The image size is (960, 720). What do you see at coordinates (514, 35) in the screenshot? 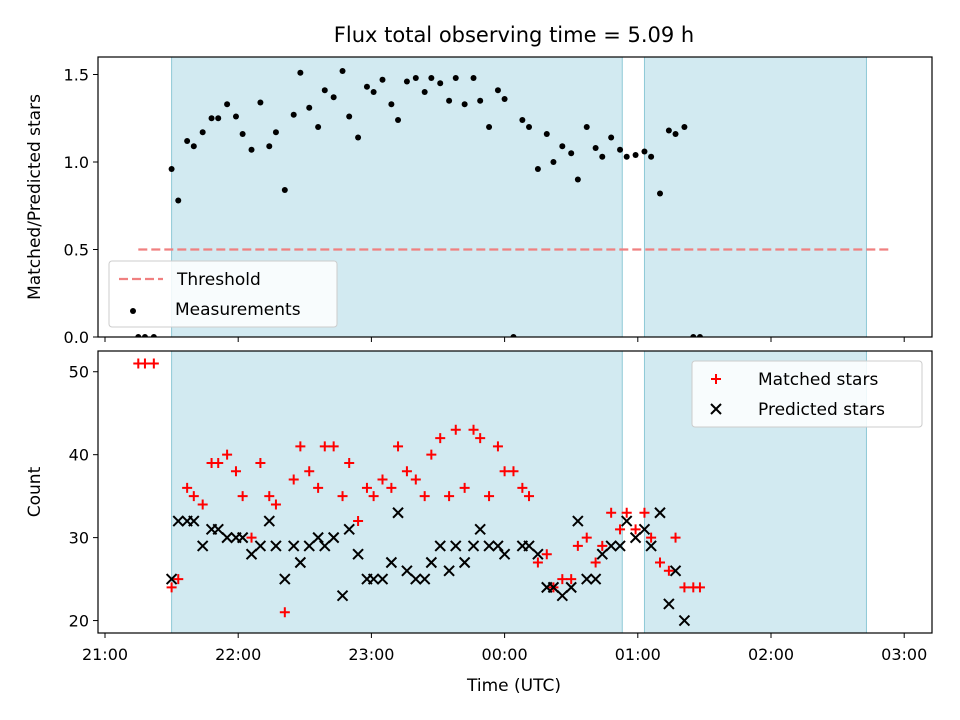
I see `chart-title: Flux total observing time = 5.09 h` at bounding box center [514, 35].